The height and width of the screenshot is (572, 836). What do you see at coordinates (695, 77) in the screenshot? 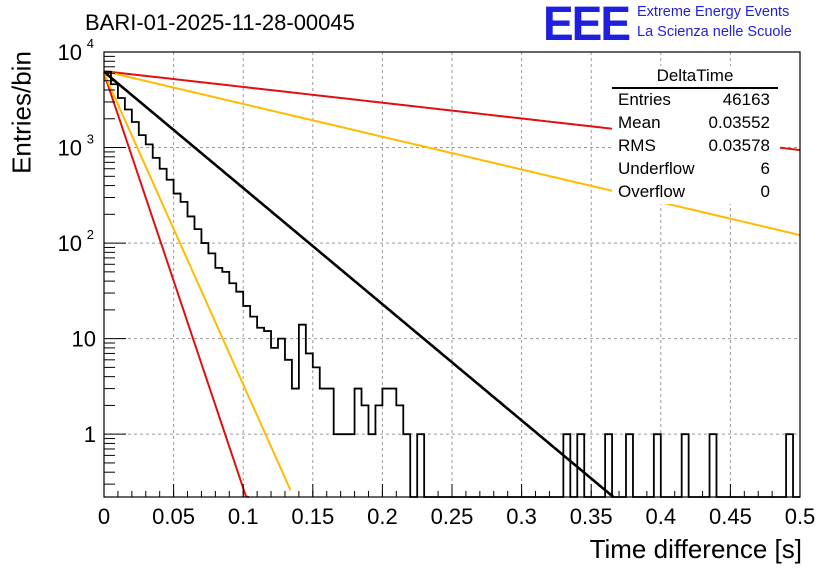
I see `stats-title: DeltaTime` at bounding box center [695, 77].